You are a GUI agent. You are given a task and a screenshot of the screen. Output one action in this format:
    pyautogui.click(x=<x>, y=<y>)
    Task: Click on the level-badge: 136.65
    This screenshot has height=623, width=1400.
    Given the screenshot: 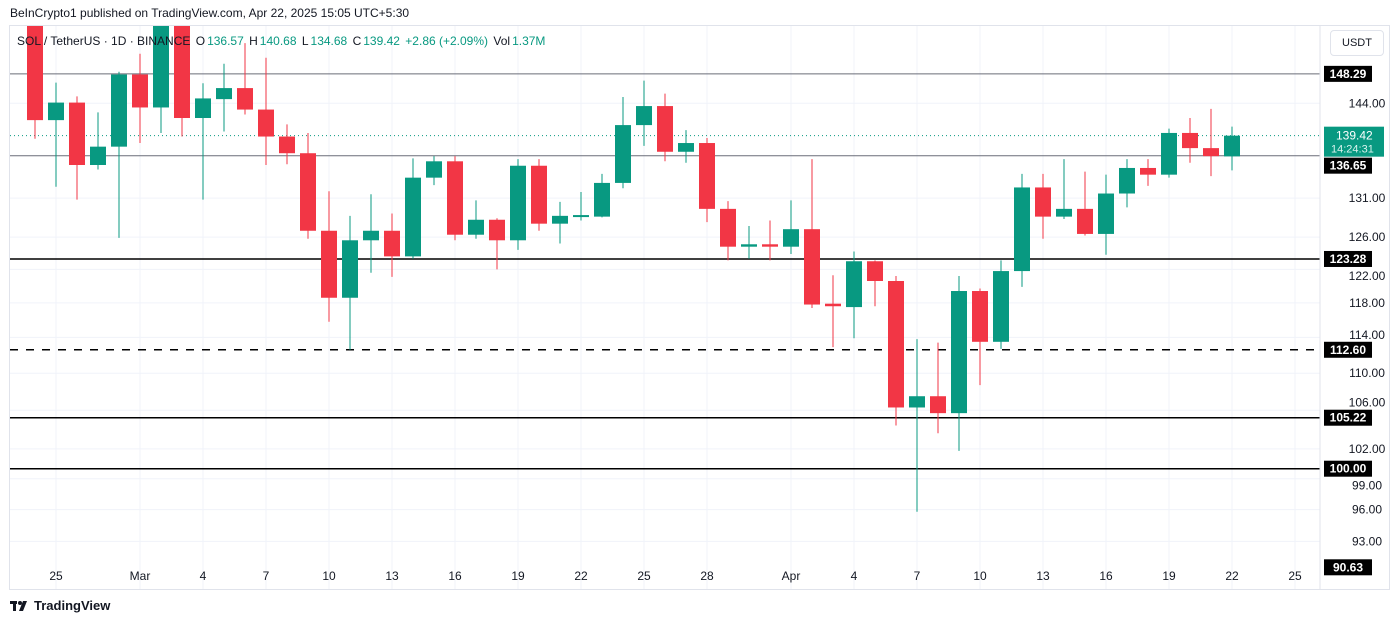 What is the action you would take?
    pyautogui.click(x=1348, y=166)
    